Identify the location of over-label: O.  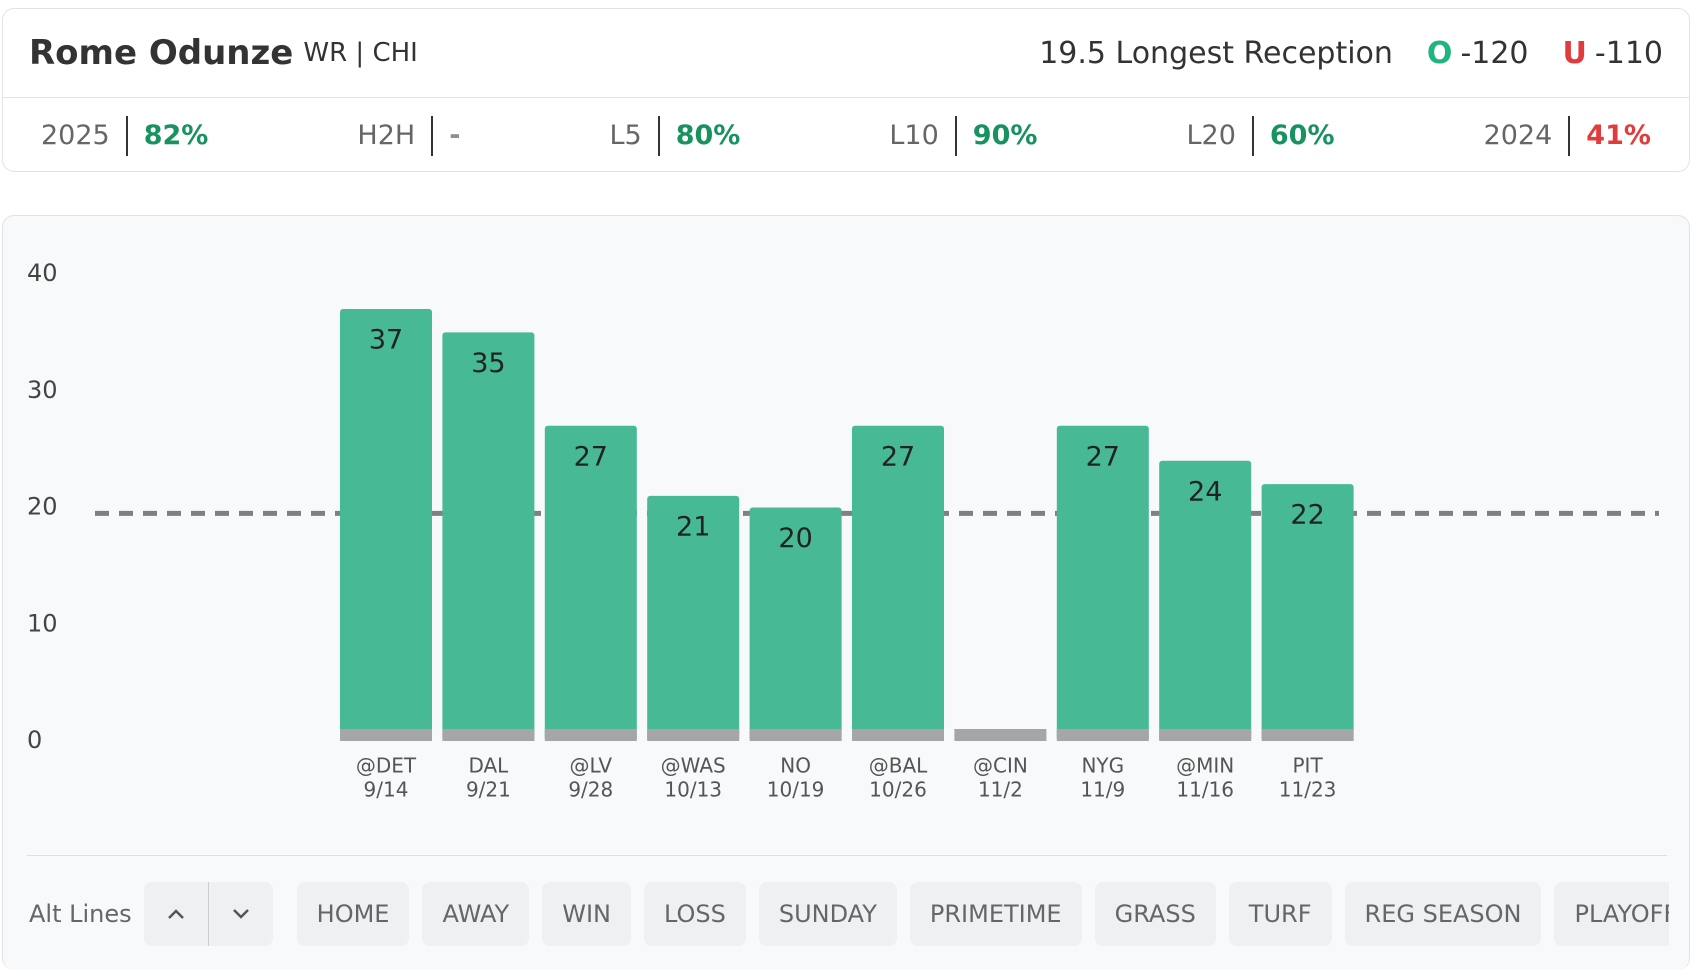
(1439, 53).